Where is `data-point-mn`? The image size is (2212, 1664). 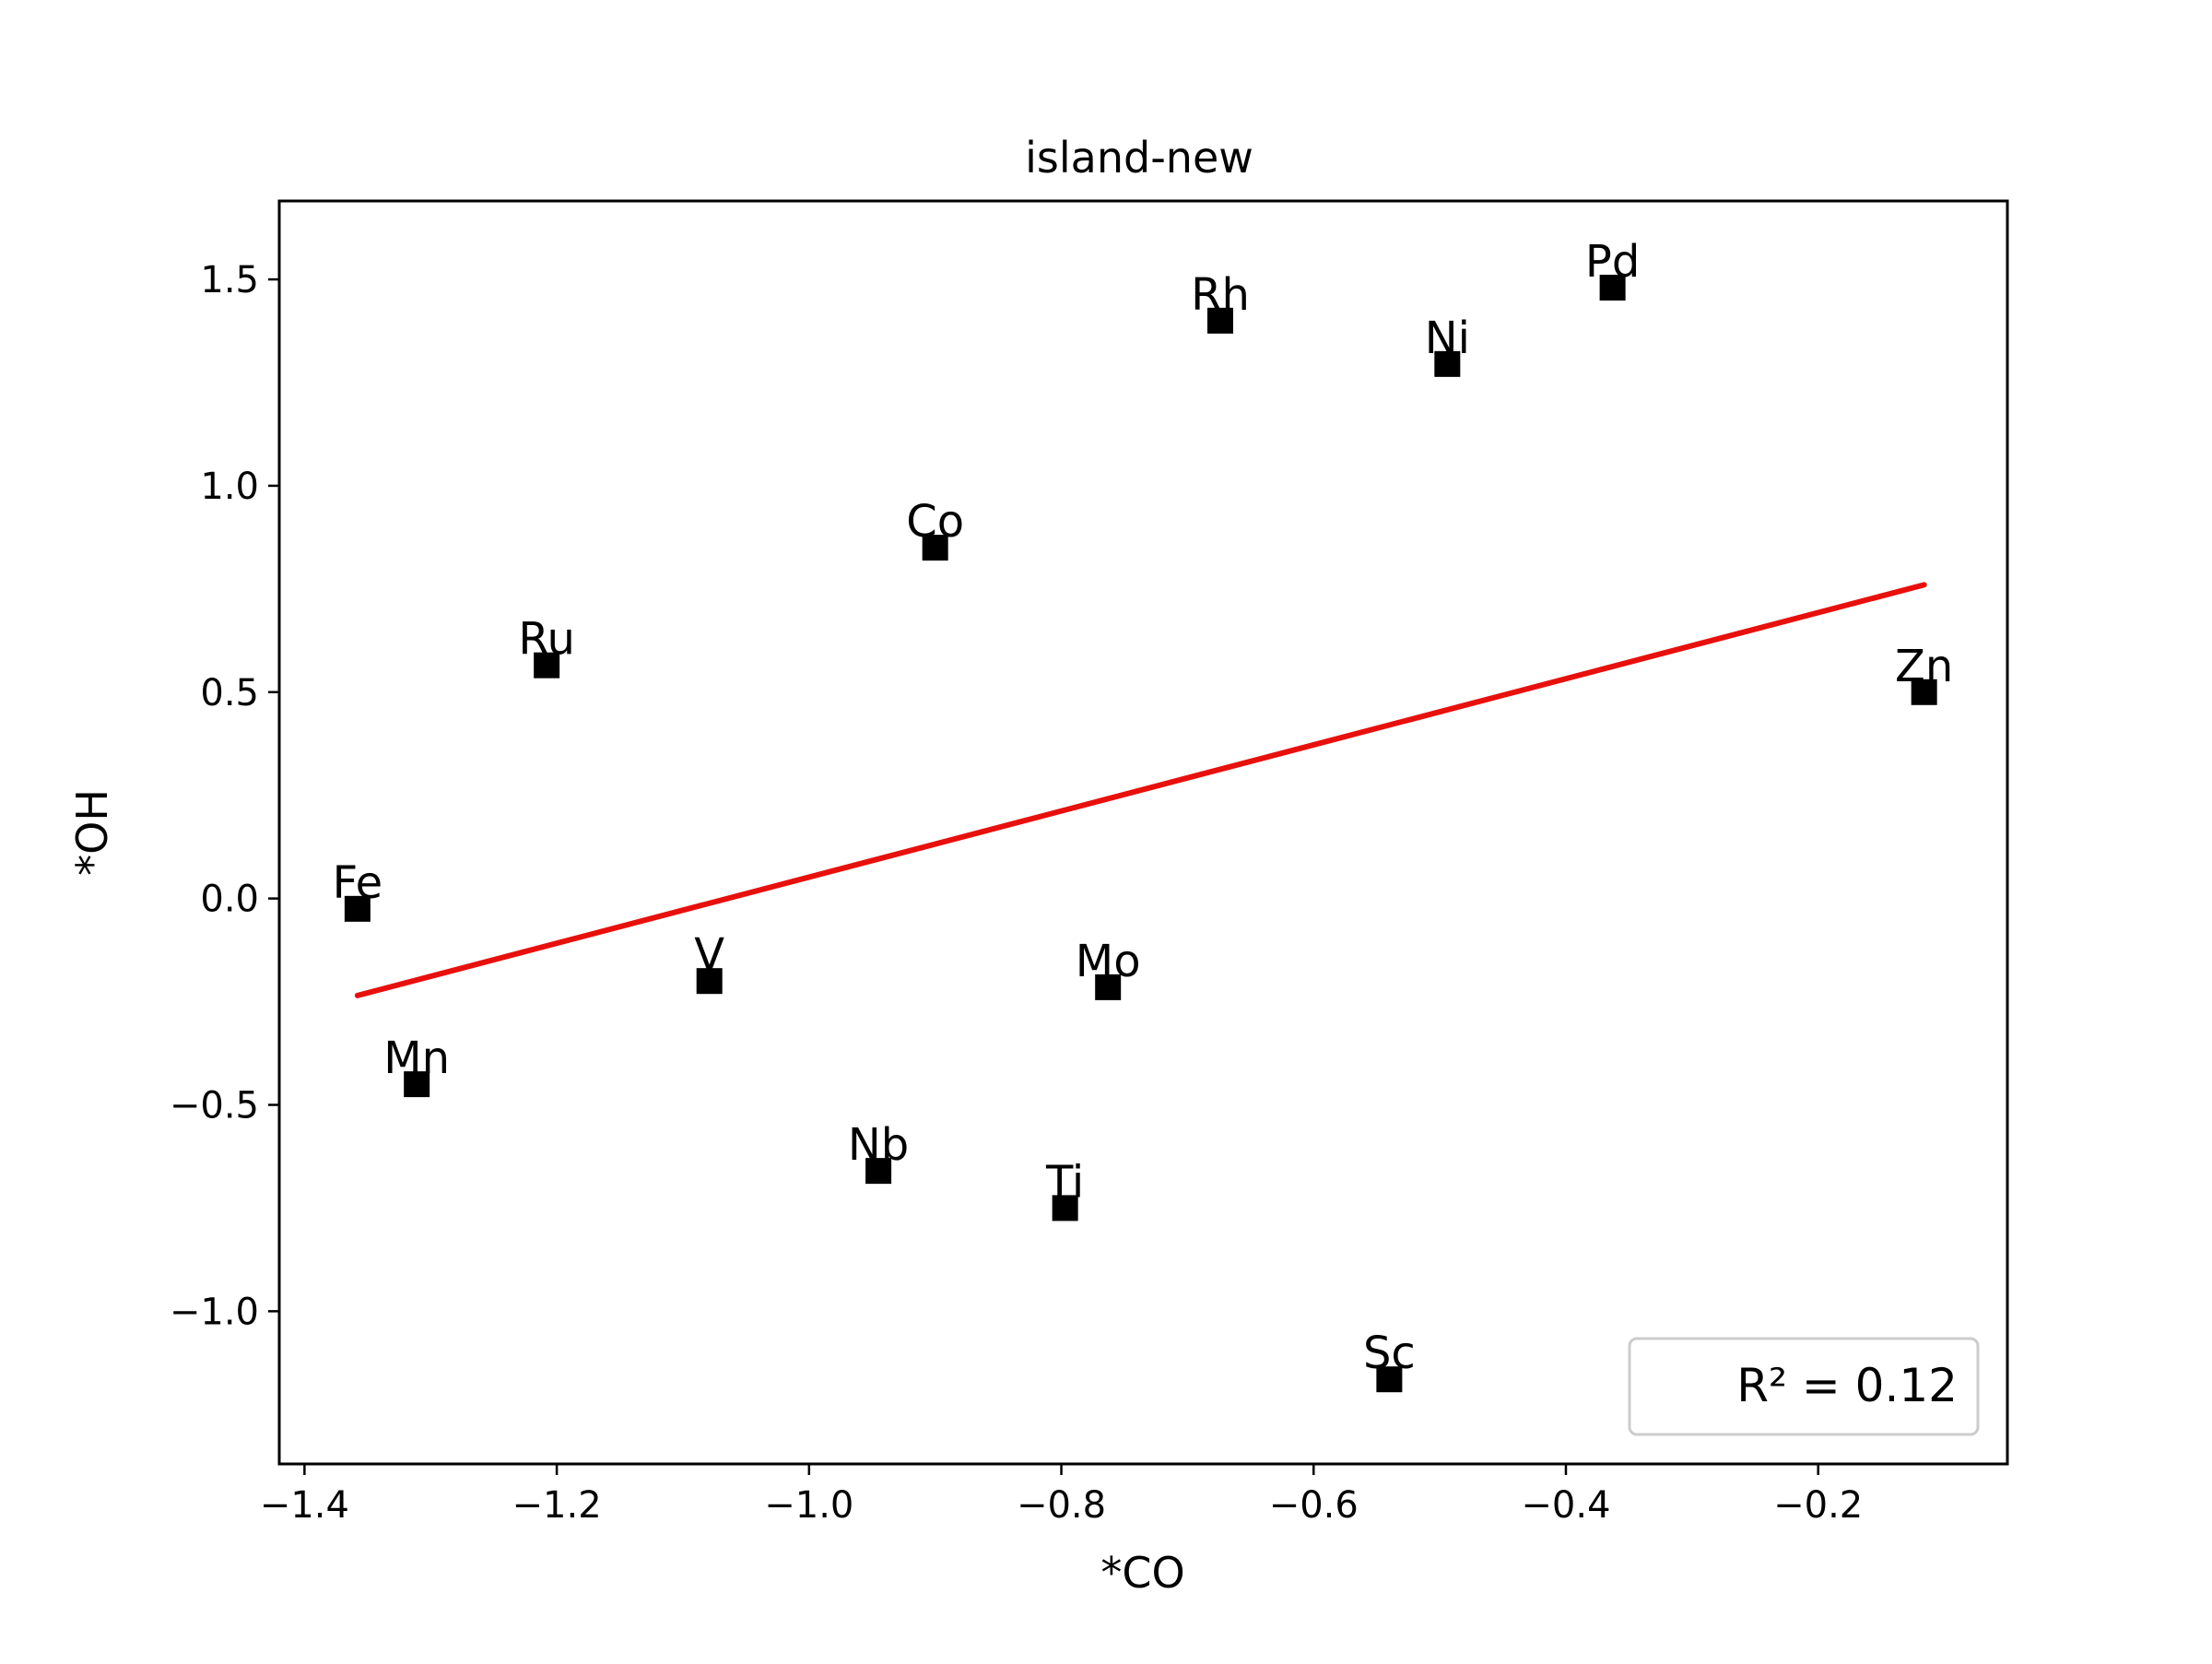
data-point-mn is located at coordinates (417, 1084).